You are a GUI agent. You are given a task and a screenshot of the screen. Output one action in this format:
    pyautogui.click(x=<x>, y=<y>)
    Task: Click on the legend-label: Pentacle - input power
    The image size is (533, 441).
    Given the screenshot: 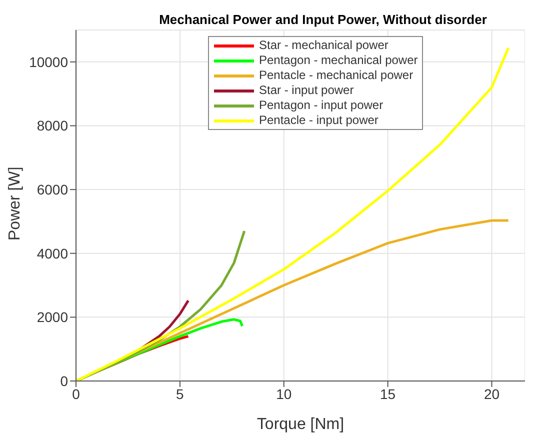 What is the action you would take?
    pyautogui.click(x=318, y=120)
    